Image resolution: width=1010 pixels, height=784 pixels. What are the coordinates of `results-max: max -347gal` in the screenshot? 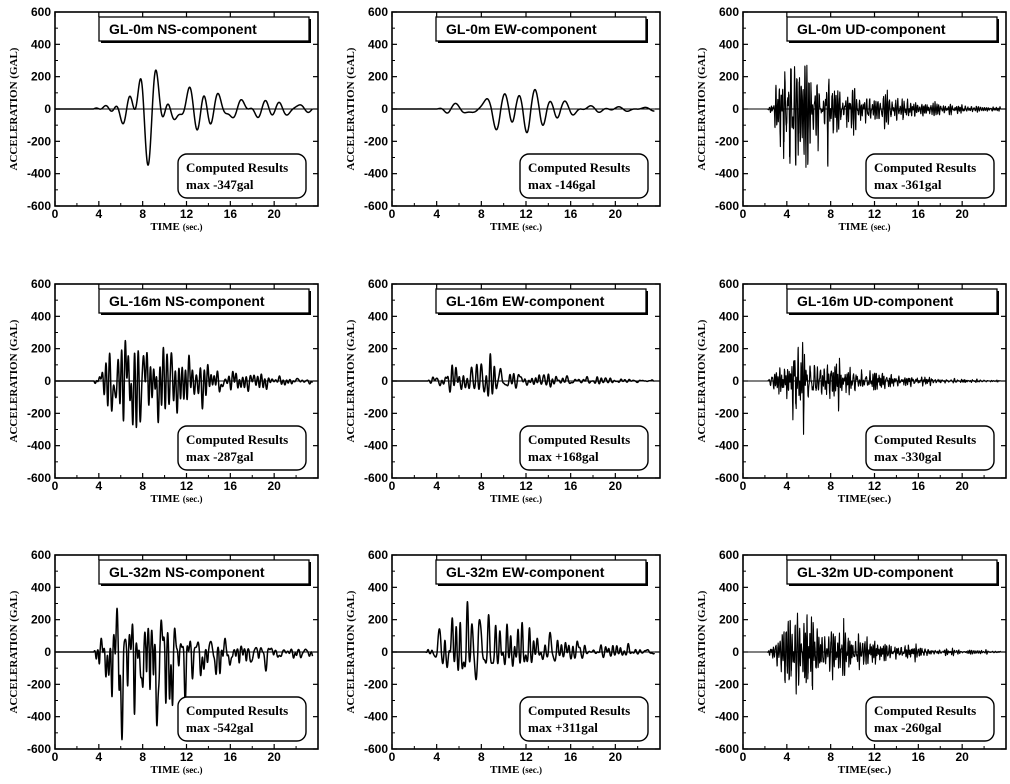 It's located at (220, 184).